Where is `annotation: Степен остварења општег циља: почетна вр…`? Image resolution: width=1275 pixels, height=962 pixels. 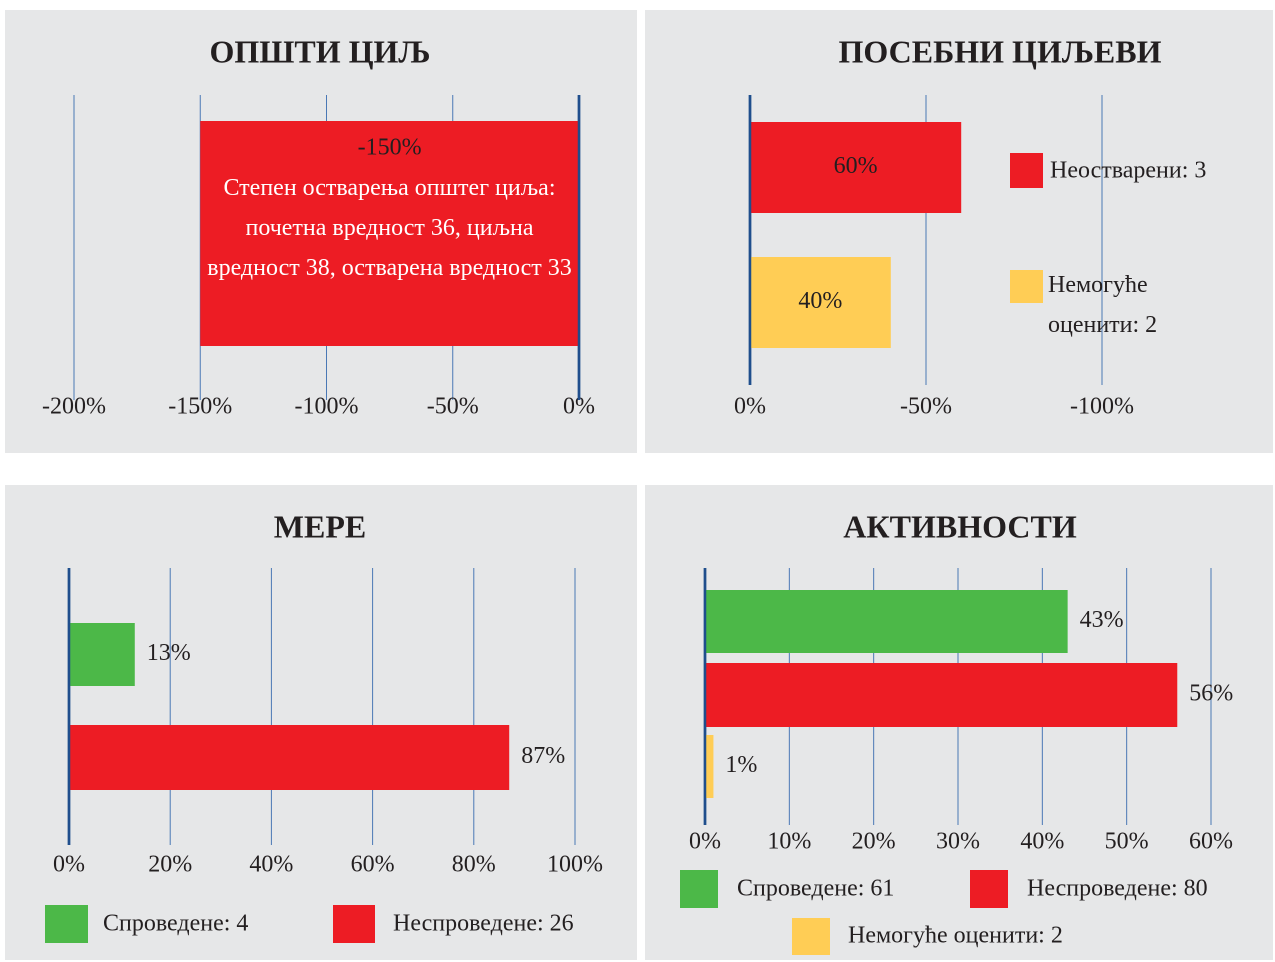 annotation: Степен остварења општег циља: почетна вр… is located at coordinates (389, 228).